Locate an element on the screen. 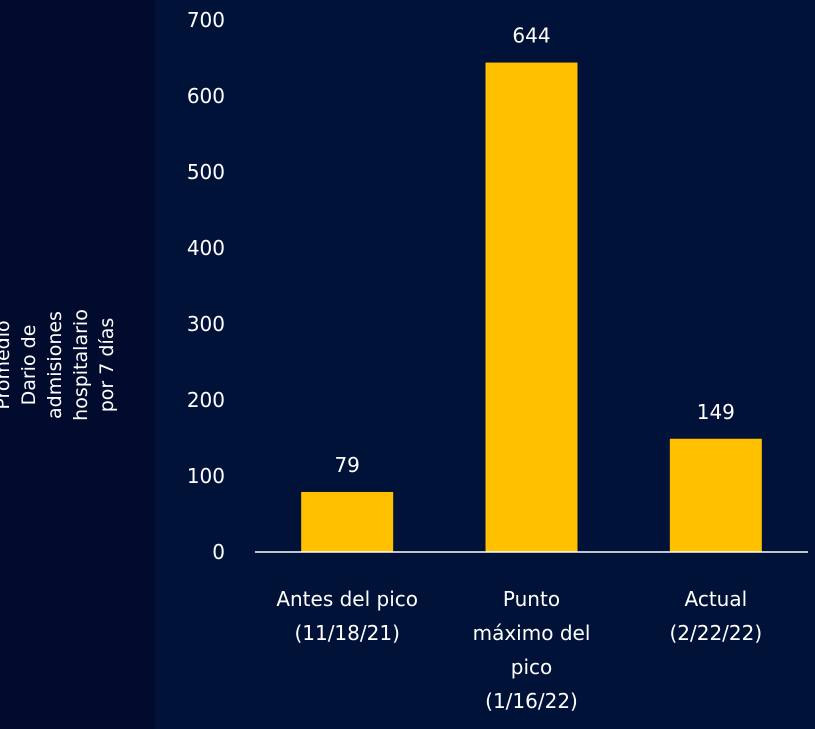 The height and width of the screenshot is (729, 815). y-tick-label: 400 is located at coordinates (206, 248).